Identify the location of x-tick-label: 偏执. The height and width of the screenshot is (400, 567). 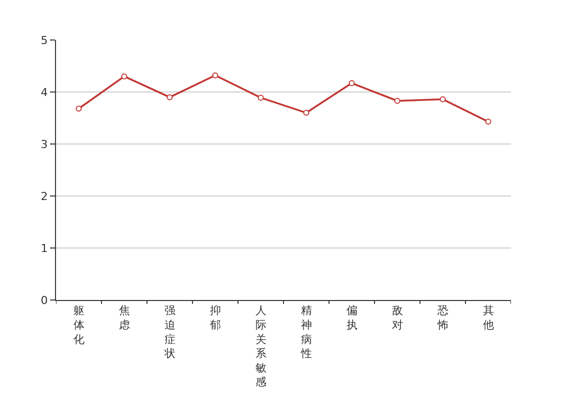
(352, 318).